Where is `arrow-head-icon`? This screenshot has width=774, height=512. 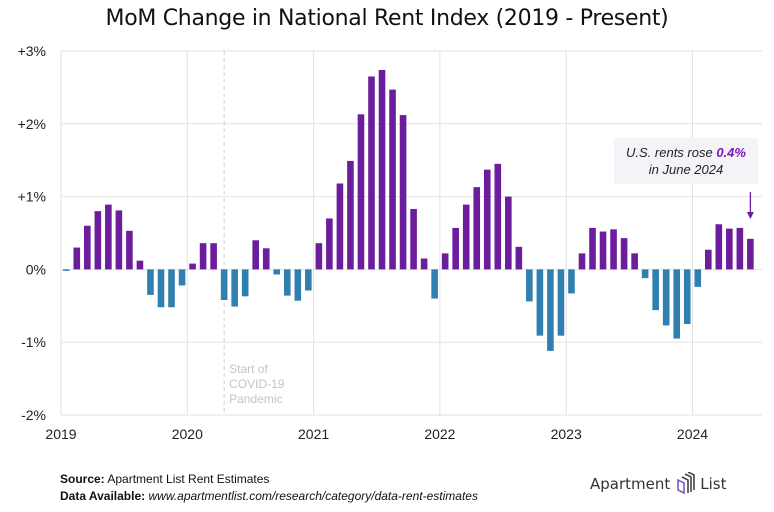
arrow-head-icon is located at coordinates (750, 215).